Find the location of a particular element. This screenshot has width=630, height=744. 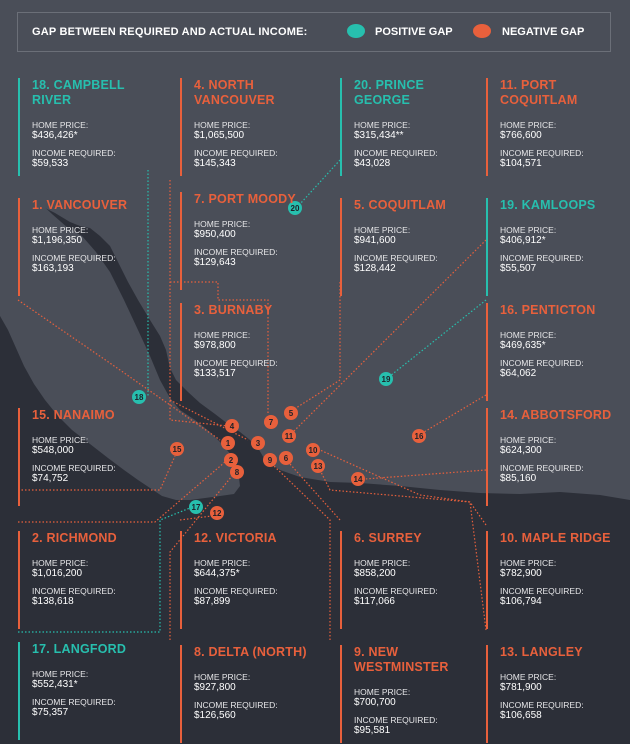

income-required-value: $43,028 is located at coordinates (372, 163).